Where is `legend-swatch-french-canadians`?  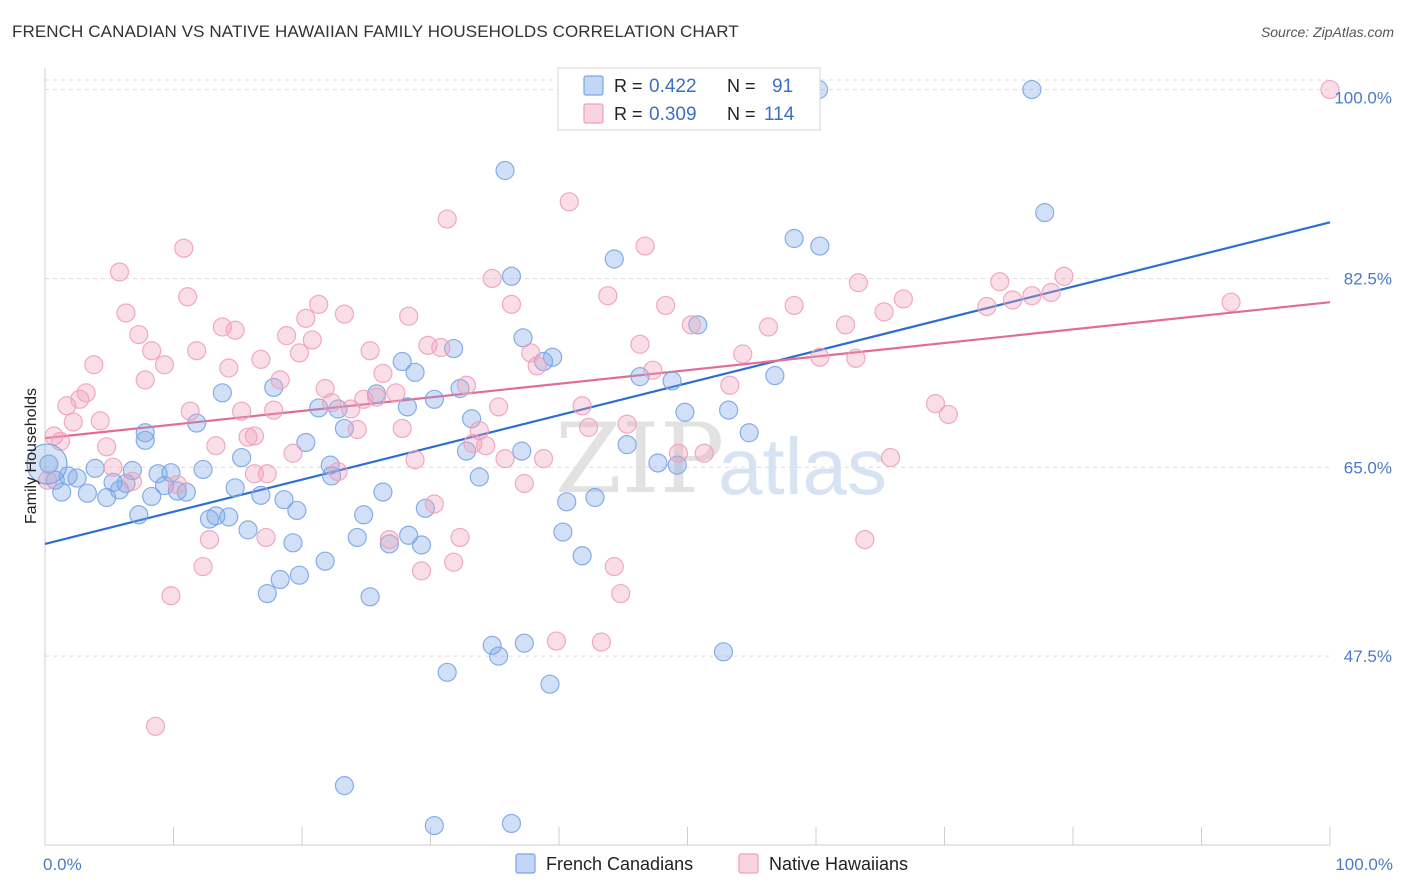 legend-swatch-french-canadians is located at coordinates (593, 85).